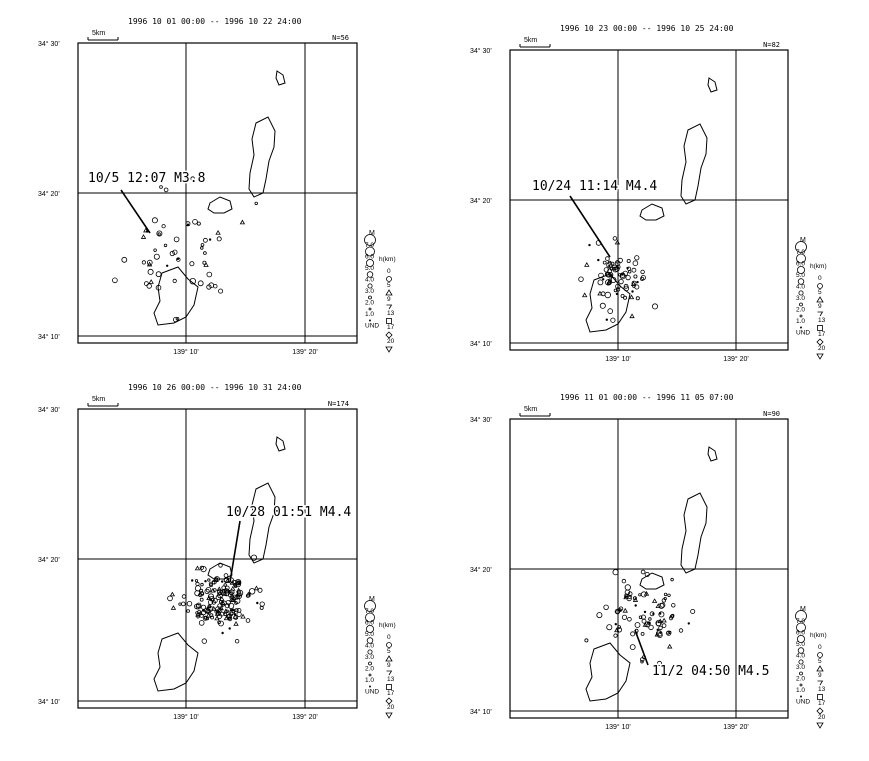 This screenshot has height=761, width=869. I want to click on legend-depth-triangle-icon, so click(820, 299).